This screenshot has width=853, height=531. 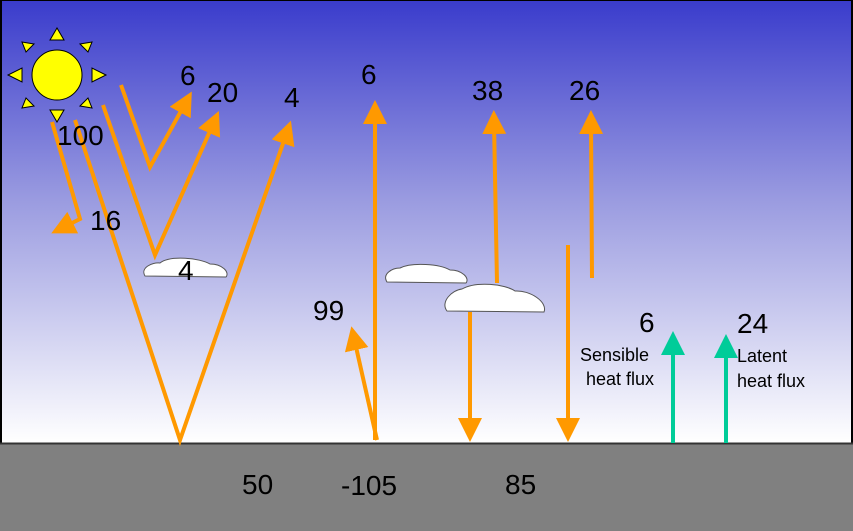 What do you see at coordinates (614, 355) in the screenshot?
I see `sensible-label-line1: Sensible` at bounding box center [614, 355].